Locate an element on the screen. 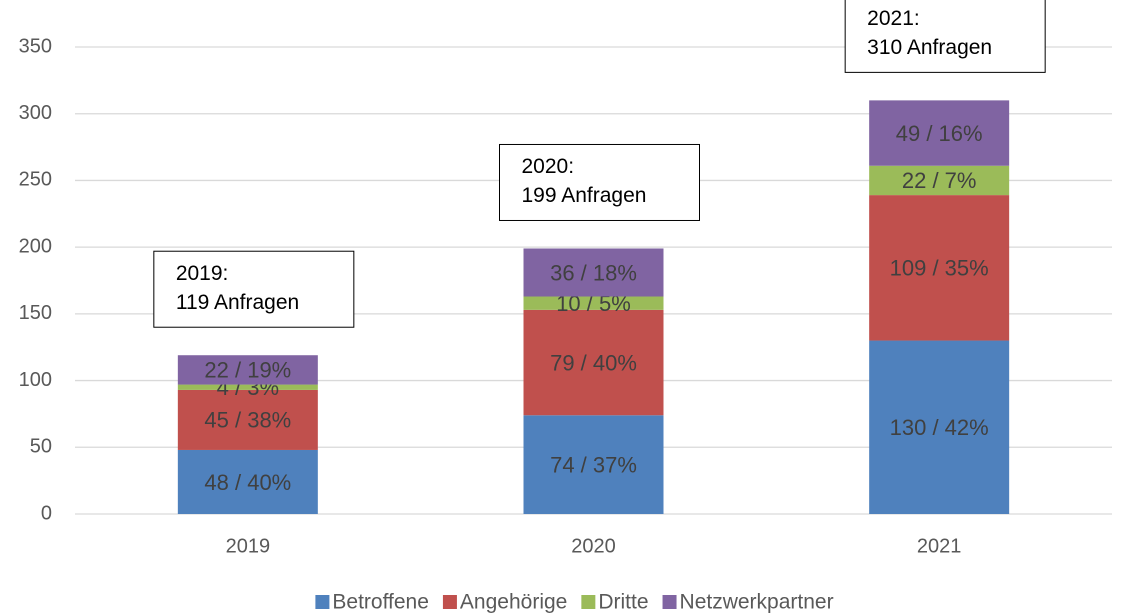 This screenshot has width=1129, height=615. annotation-text: 199 Anfragen is located at coordinates (584, 195).